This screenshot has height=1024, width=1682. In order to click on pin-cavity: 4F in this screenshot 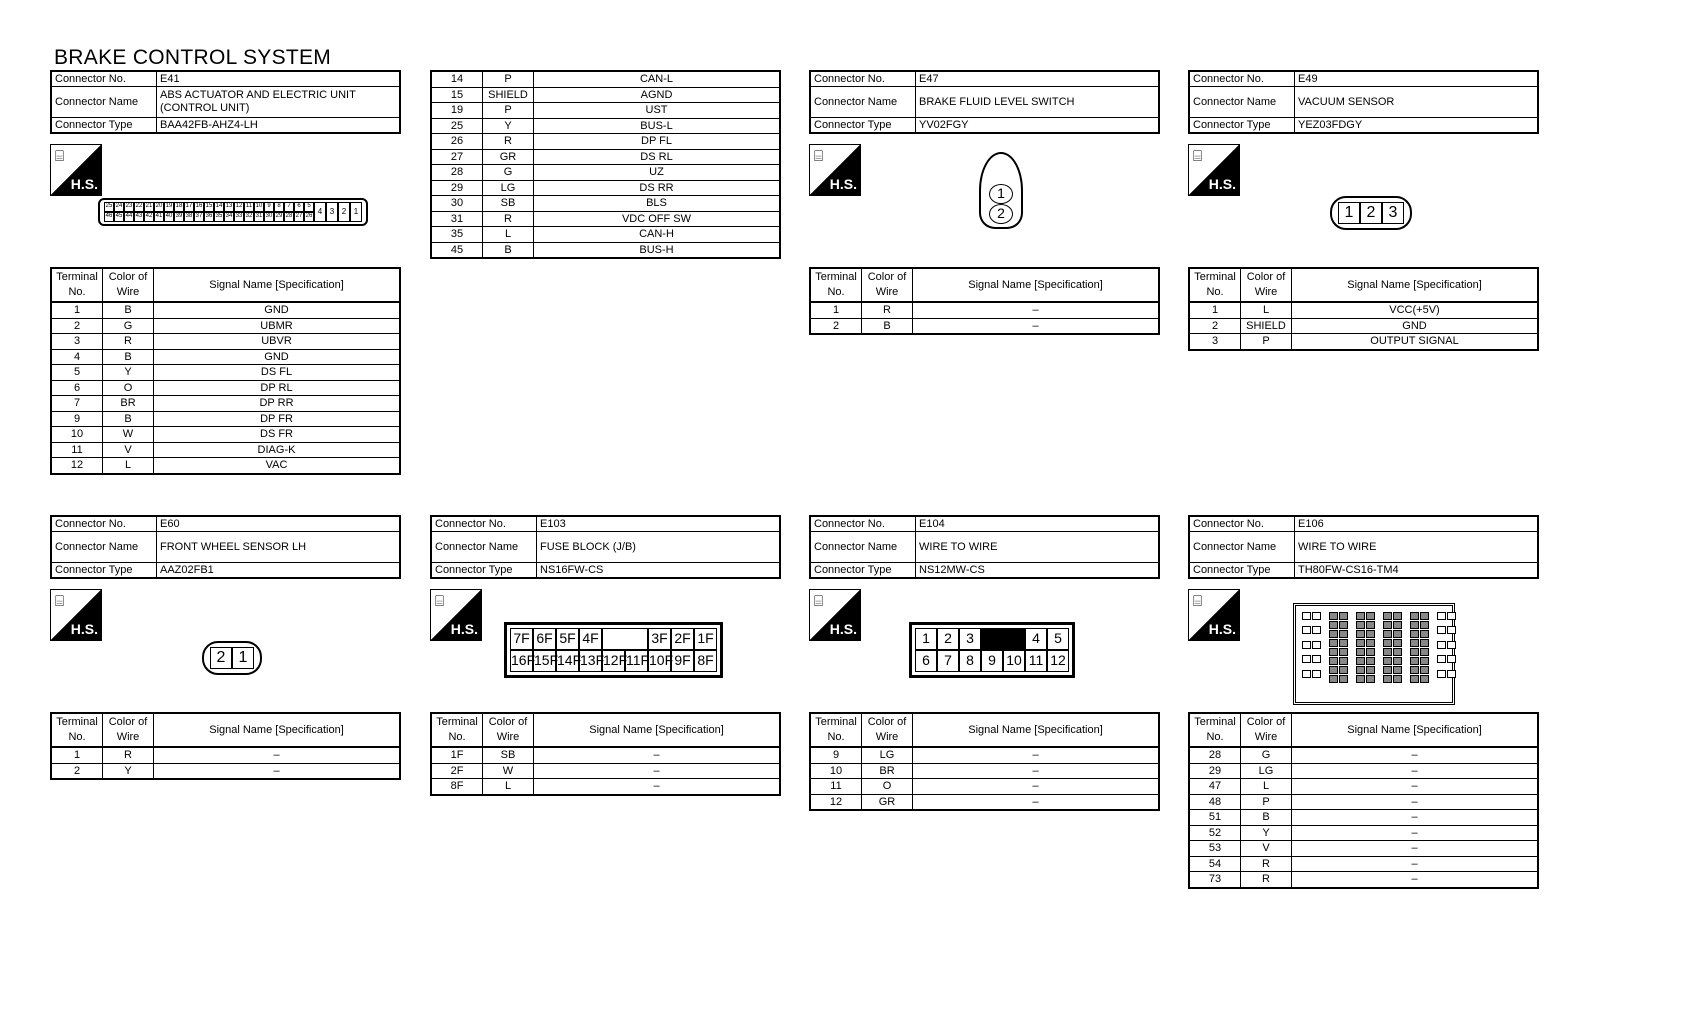, I will do `click(590, 639)`.